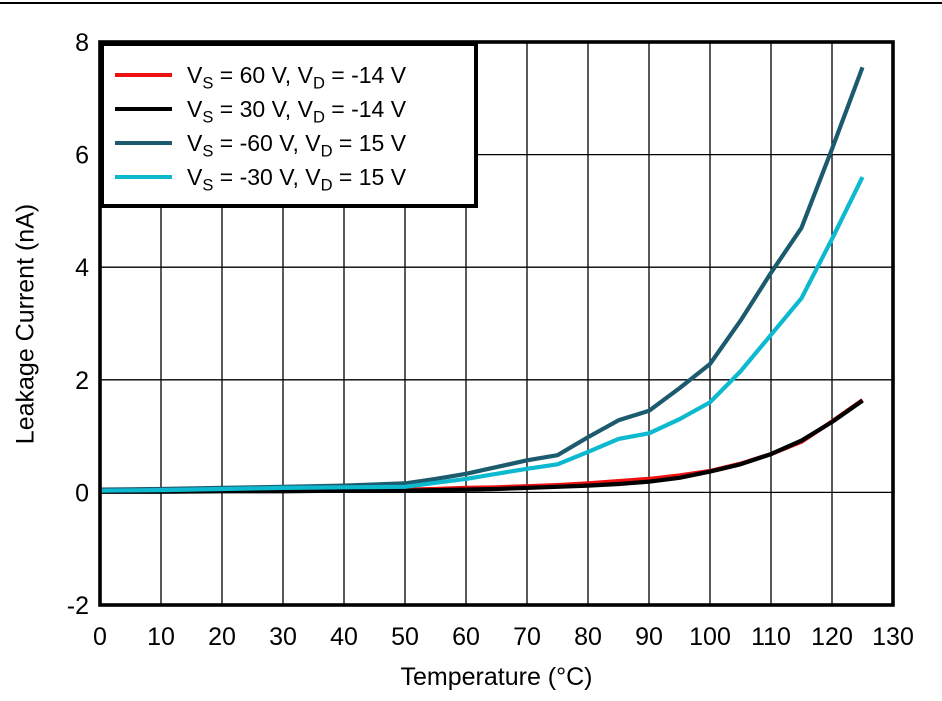 The width and height of the screenshot is (942, 701). I want to click on legend-item: VS = 60 V, VD = -14 V, so click(294, 75).